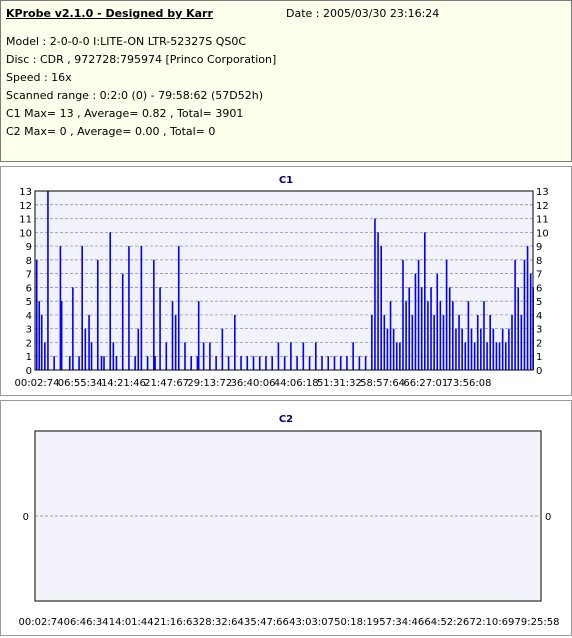 This screenshot has height=638, width=572. I want to click on c1-y-tick-left: 11, so click(25, 220).